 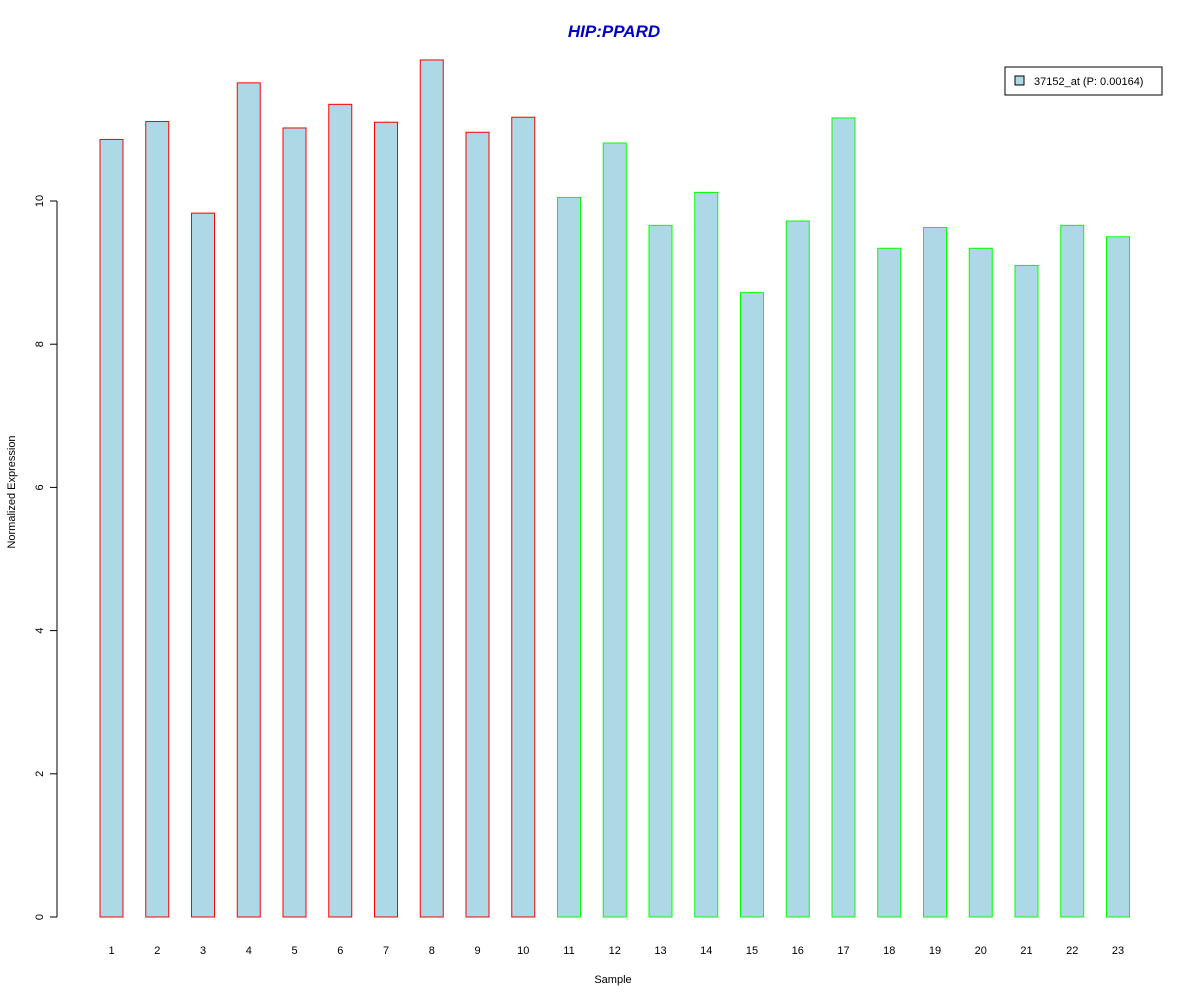 What do you see at coordinates (40, 201) in the screenshot?
I see `y-tick-label: 10` at bounding box center [40, 201].